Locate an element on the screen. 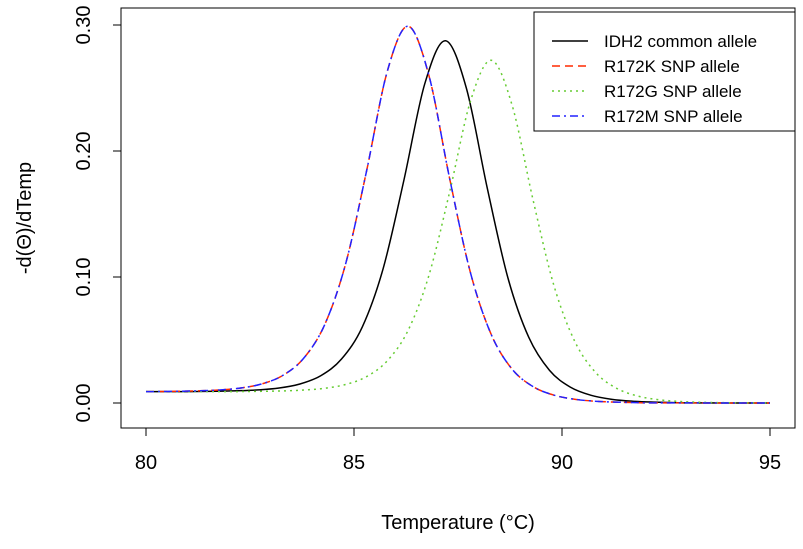  x-tick-label: 80 is located at coordinates (146, 463).